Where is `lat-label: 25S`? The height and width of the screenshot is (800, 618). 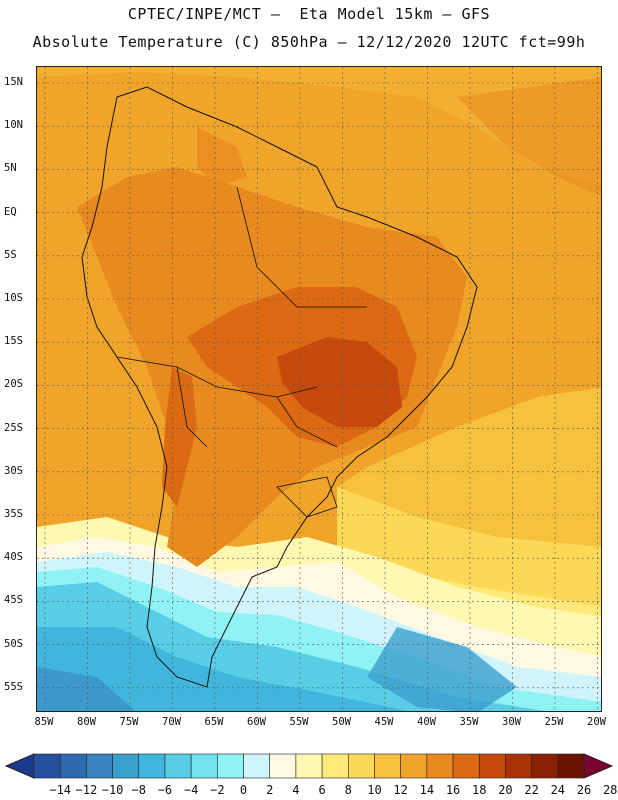 lat-label: 25S is located at coordinates (13, 427).